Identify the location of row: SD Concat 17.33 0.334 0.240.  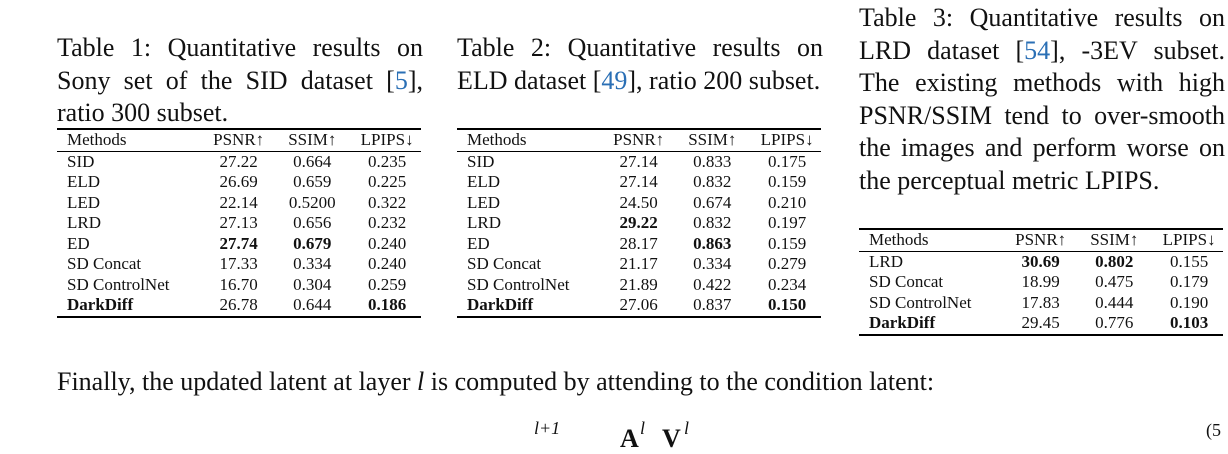
(239, 264).